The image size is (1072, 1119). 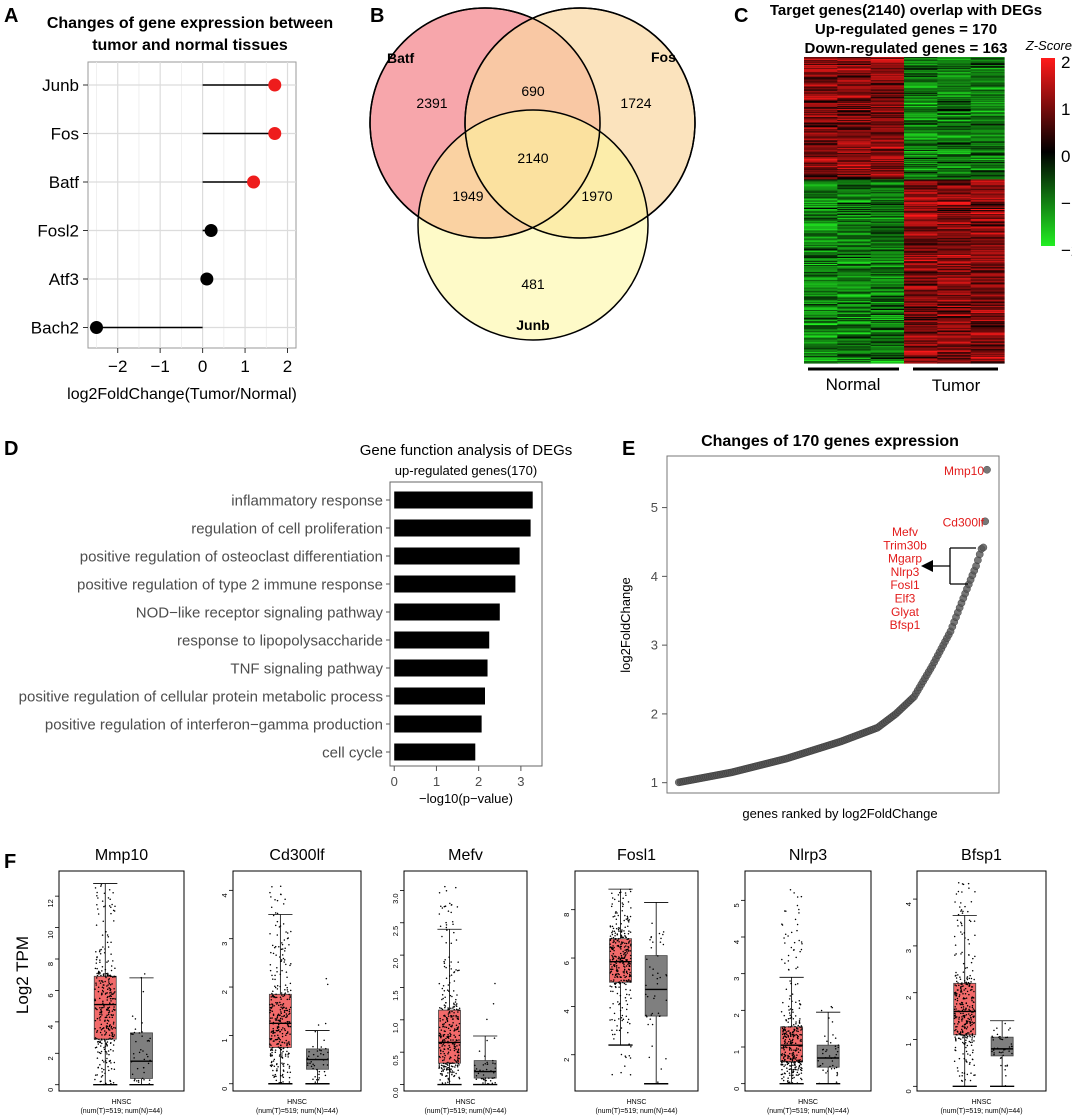 I want to click on y-tick-label: 0, so click(x=50, y=1090).